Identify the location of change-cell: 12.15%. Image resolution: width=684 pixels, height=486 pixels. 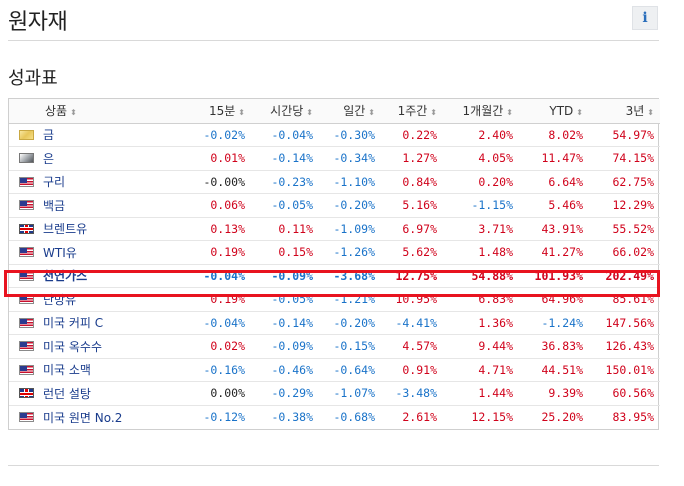
(492, 417).